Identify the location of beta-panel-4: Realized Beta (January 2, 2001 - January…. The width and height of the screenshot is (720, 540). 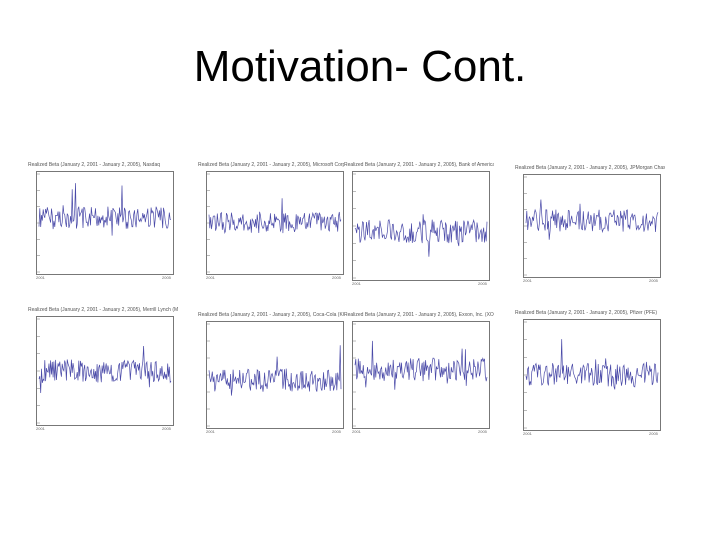
(590, 226).